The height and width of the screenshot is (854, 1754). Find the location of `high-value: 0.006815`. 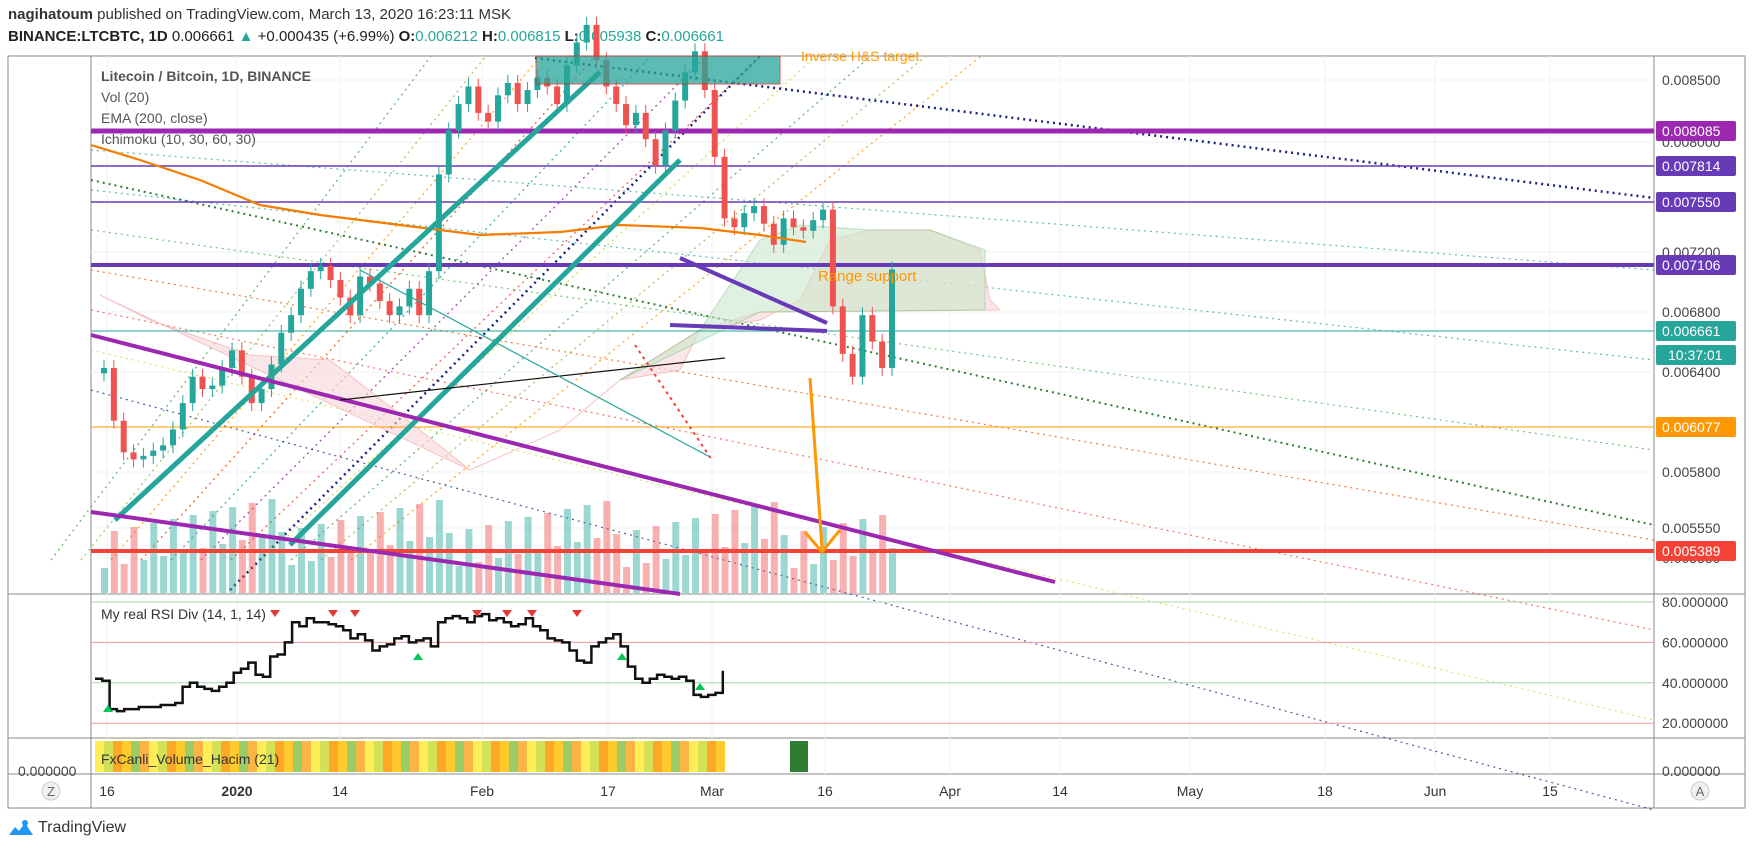

high-value: 0.006815 is located at coordinates (529, 36).